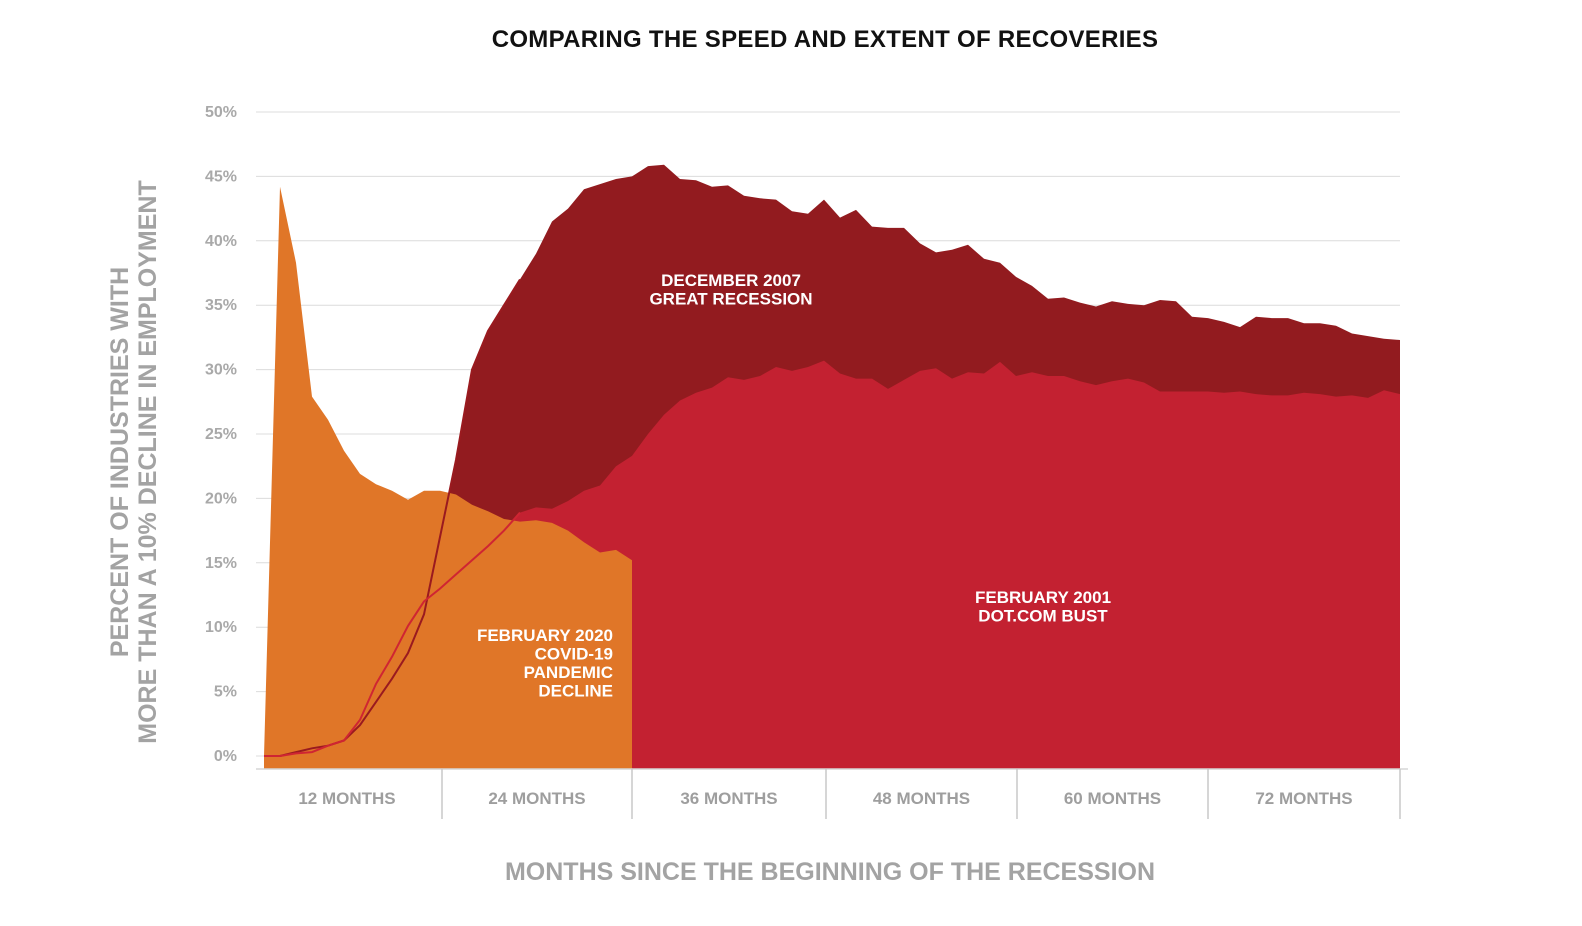 This screenshot has height=926, width=1582. I want to click on series-label-line: GREAT RECESSION, so click(730, 299).